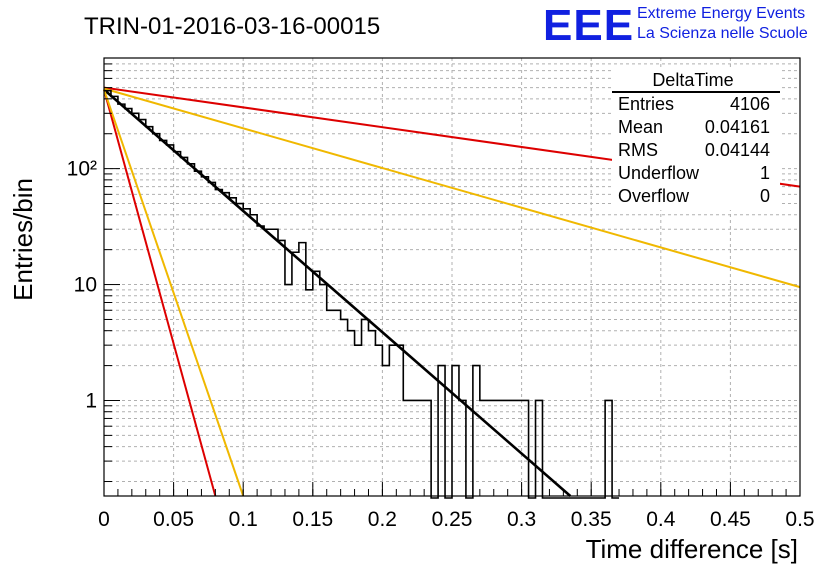 The height and width of the screenshot is (572, 836). Describe the element at coordinates (312, 519) in the screenshot. I see `x-tick-label: 0.15` at that location.